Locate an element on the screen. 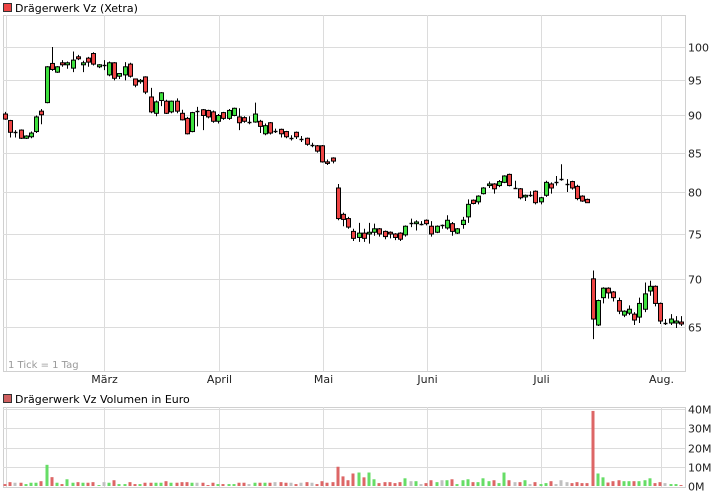 The image size is (726, 496). volume-axis-label: 30M is located at coordinates (700, 429).